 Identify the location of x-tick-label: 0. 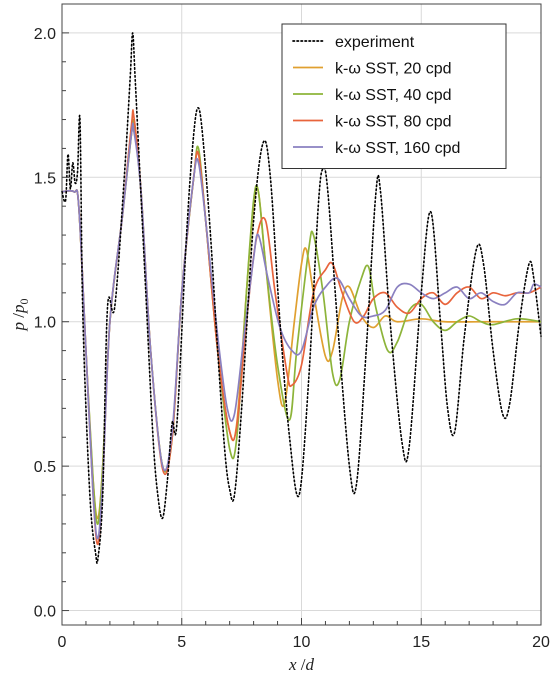
(62, 642).